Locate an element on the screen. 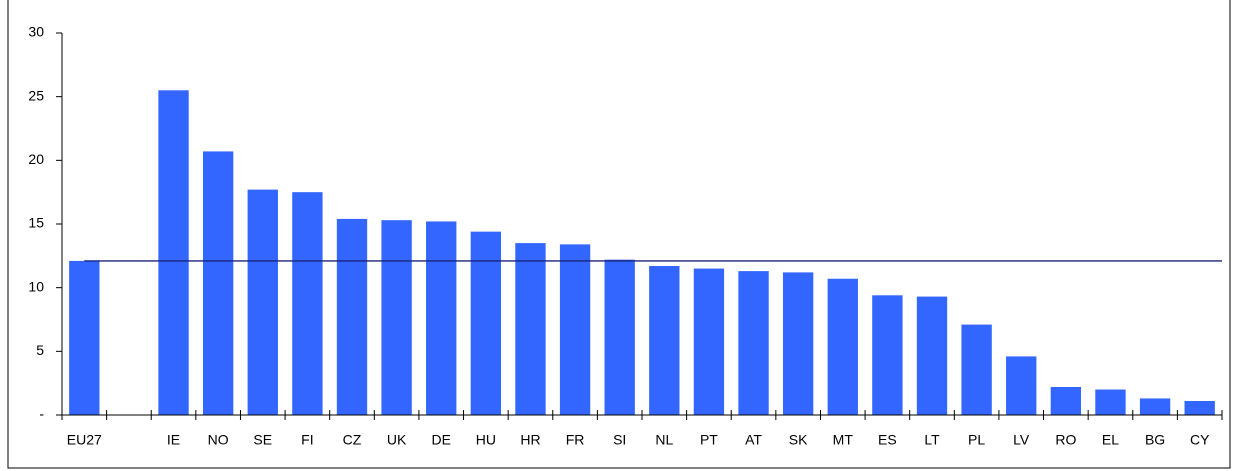 The image size is (1237, 471). x-tick-label: NL is located at coordinates (664, 440).